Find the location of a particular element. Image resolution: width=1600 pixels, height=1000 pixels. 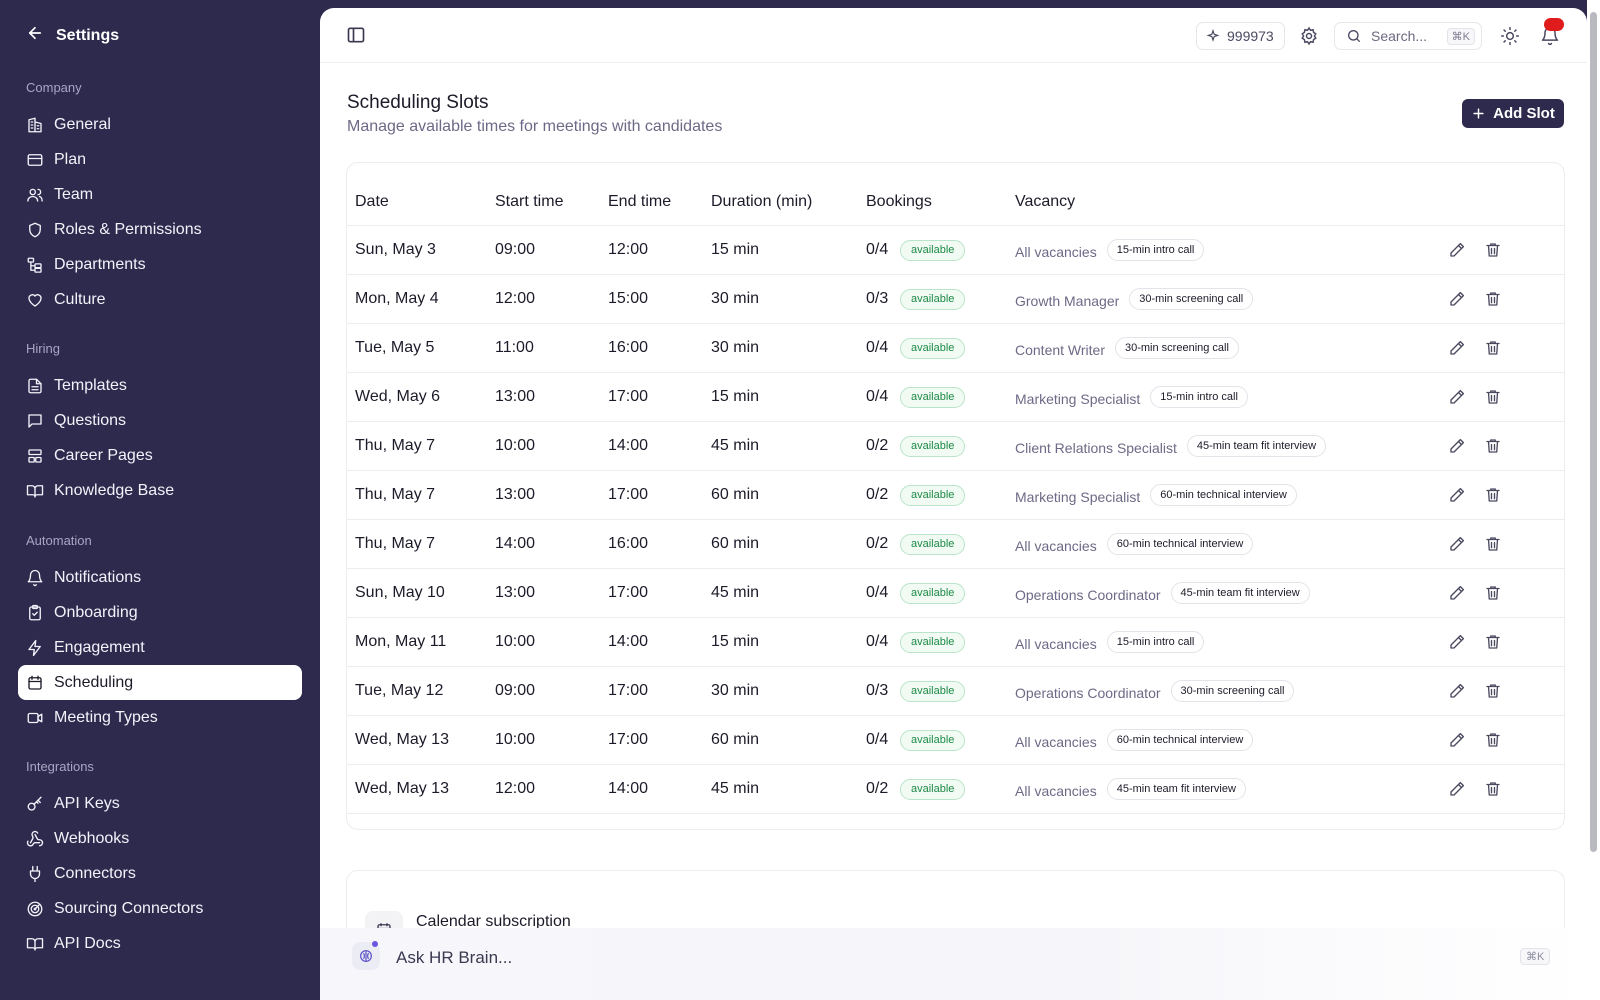

vacancy-name: Marketing Specialist is located at coordinates (1078, 398).